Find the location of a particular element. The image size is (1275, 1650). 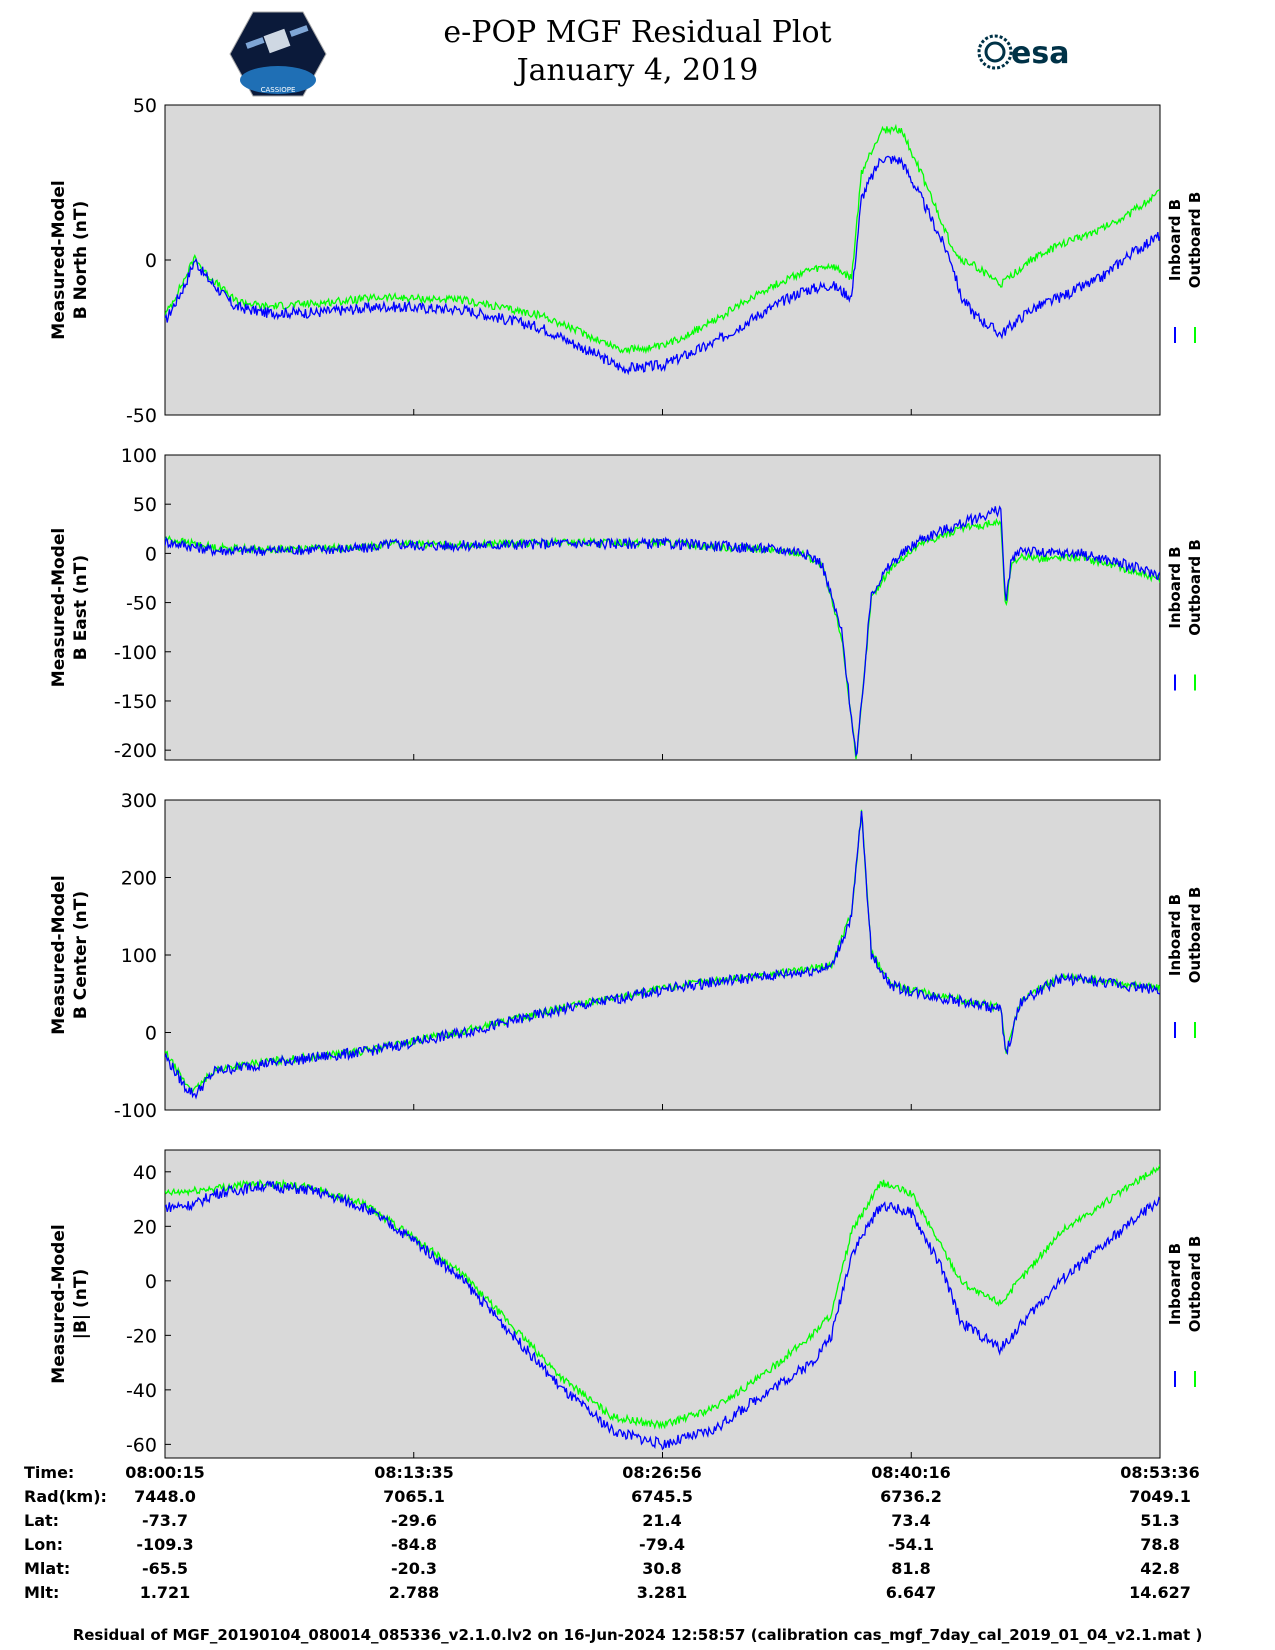

info-value: -73.7 is located at coordinates (165, 1520).